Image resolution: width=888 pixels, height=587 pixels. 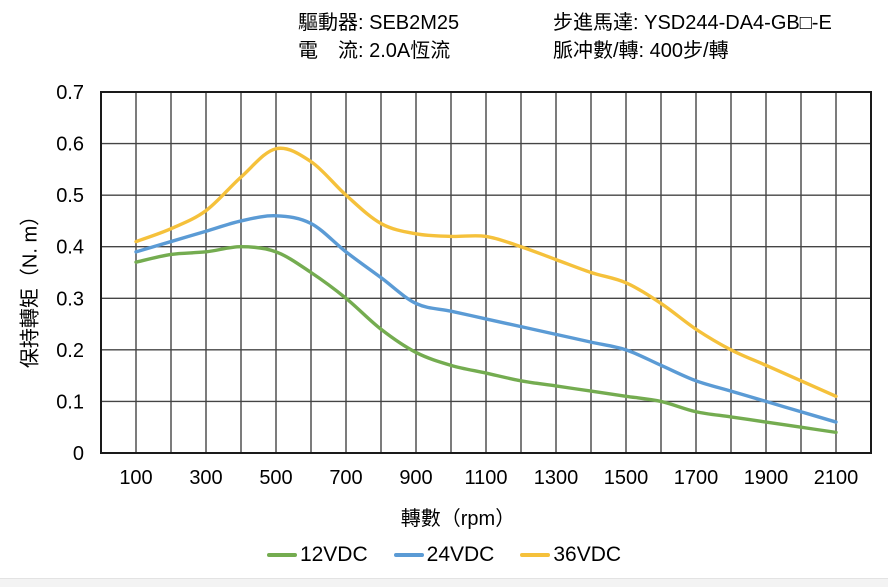 What do you see at coordinates (766, 478) in the screenshot?
I see `x-tick-label: 1900` at bounding box center [766, 478].